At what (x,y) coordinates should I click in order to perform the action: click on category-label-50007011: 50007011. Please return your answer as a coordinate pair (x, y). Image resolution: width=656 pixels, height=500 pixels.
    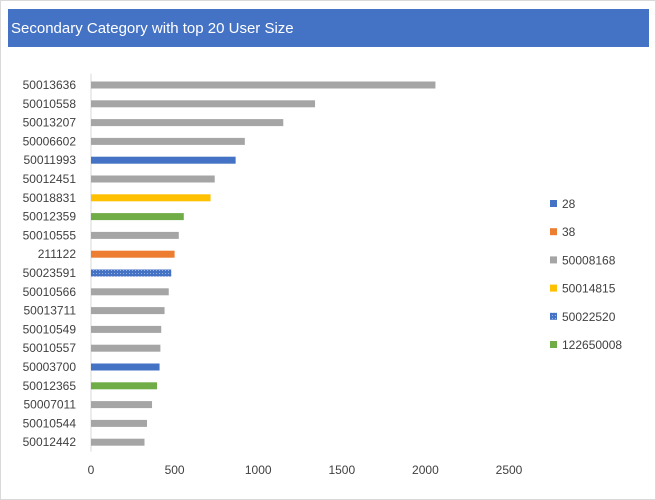
    Looking at the image, I should click on (50, 405).